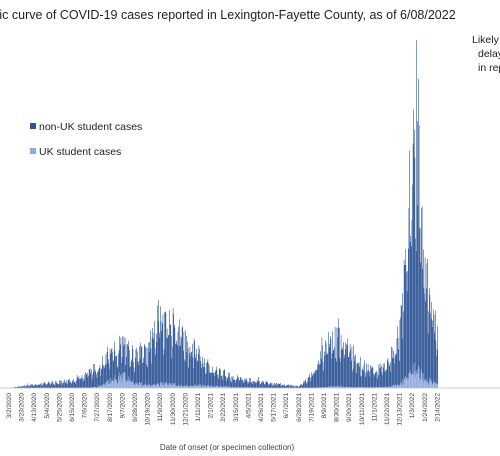 This screenshot has height=456, width=500. I want to click on x-tick-label: 9/20/2021, so click(349, 407).